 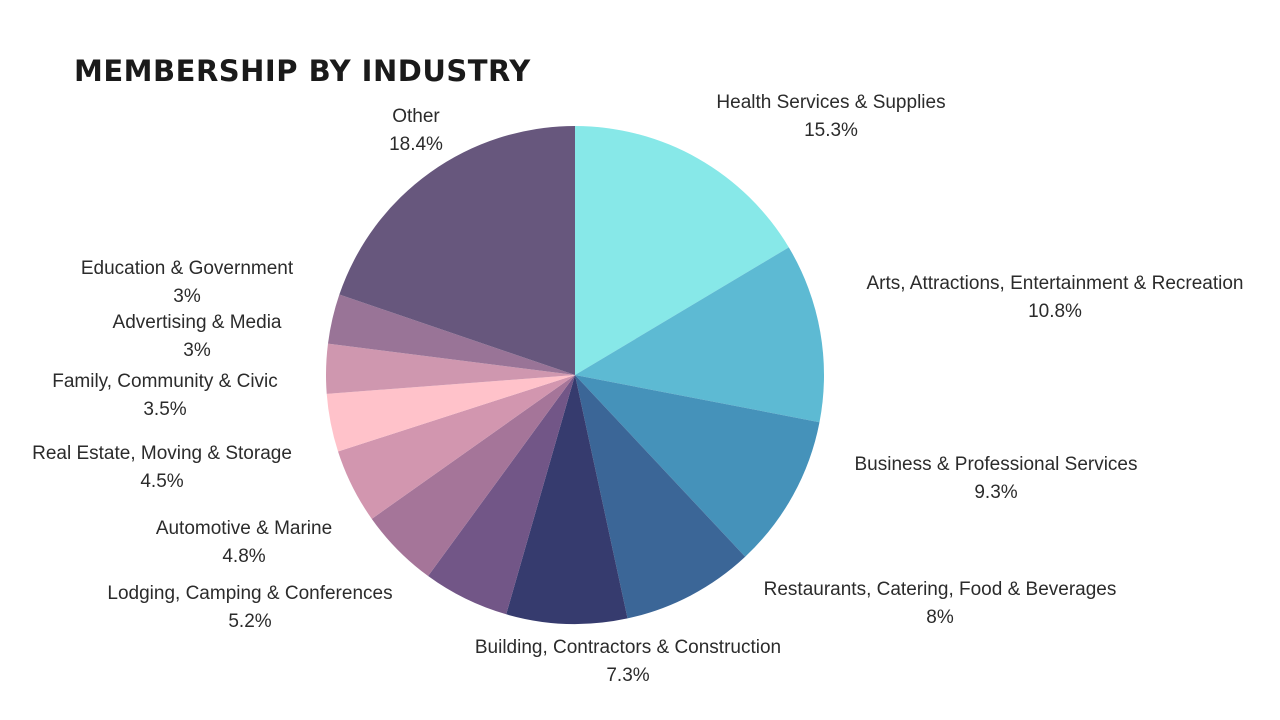 I want to click on slice-label-name: Family, Community & Civic, so click(x=165, y=381).